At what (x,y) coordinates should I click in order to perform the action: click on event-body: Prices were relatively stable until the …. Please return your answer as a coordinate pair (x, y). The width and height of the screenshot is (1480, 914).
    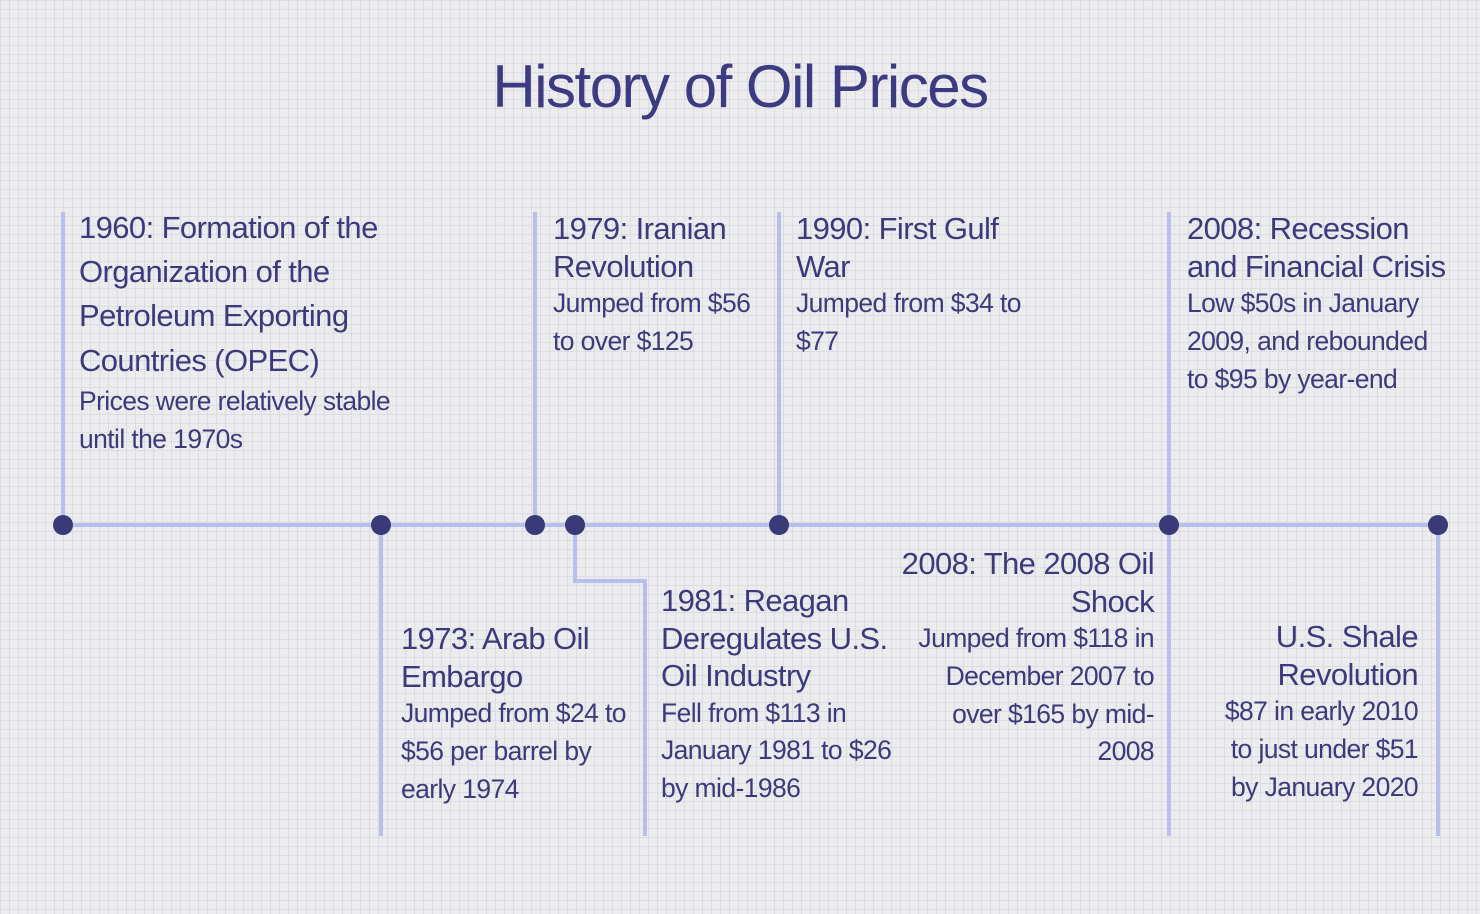
    Looking at the image, I should click on (235, 419).